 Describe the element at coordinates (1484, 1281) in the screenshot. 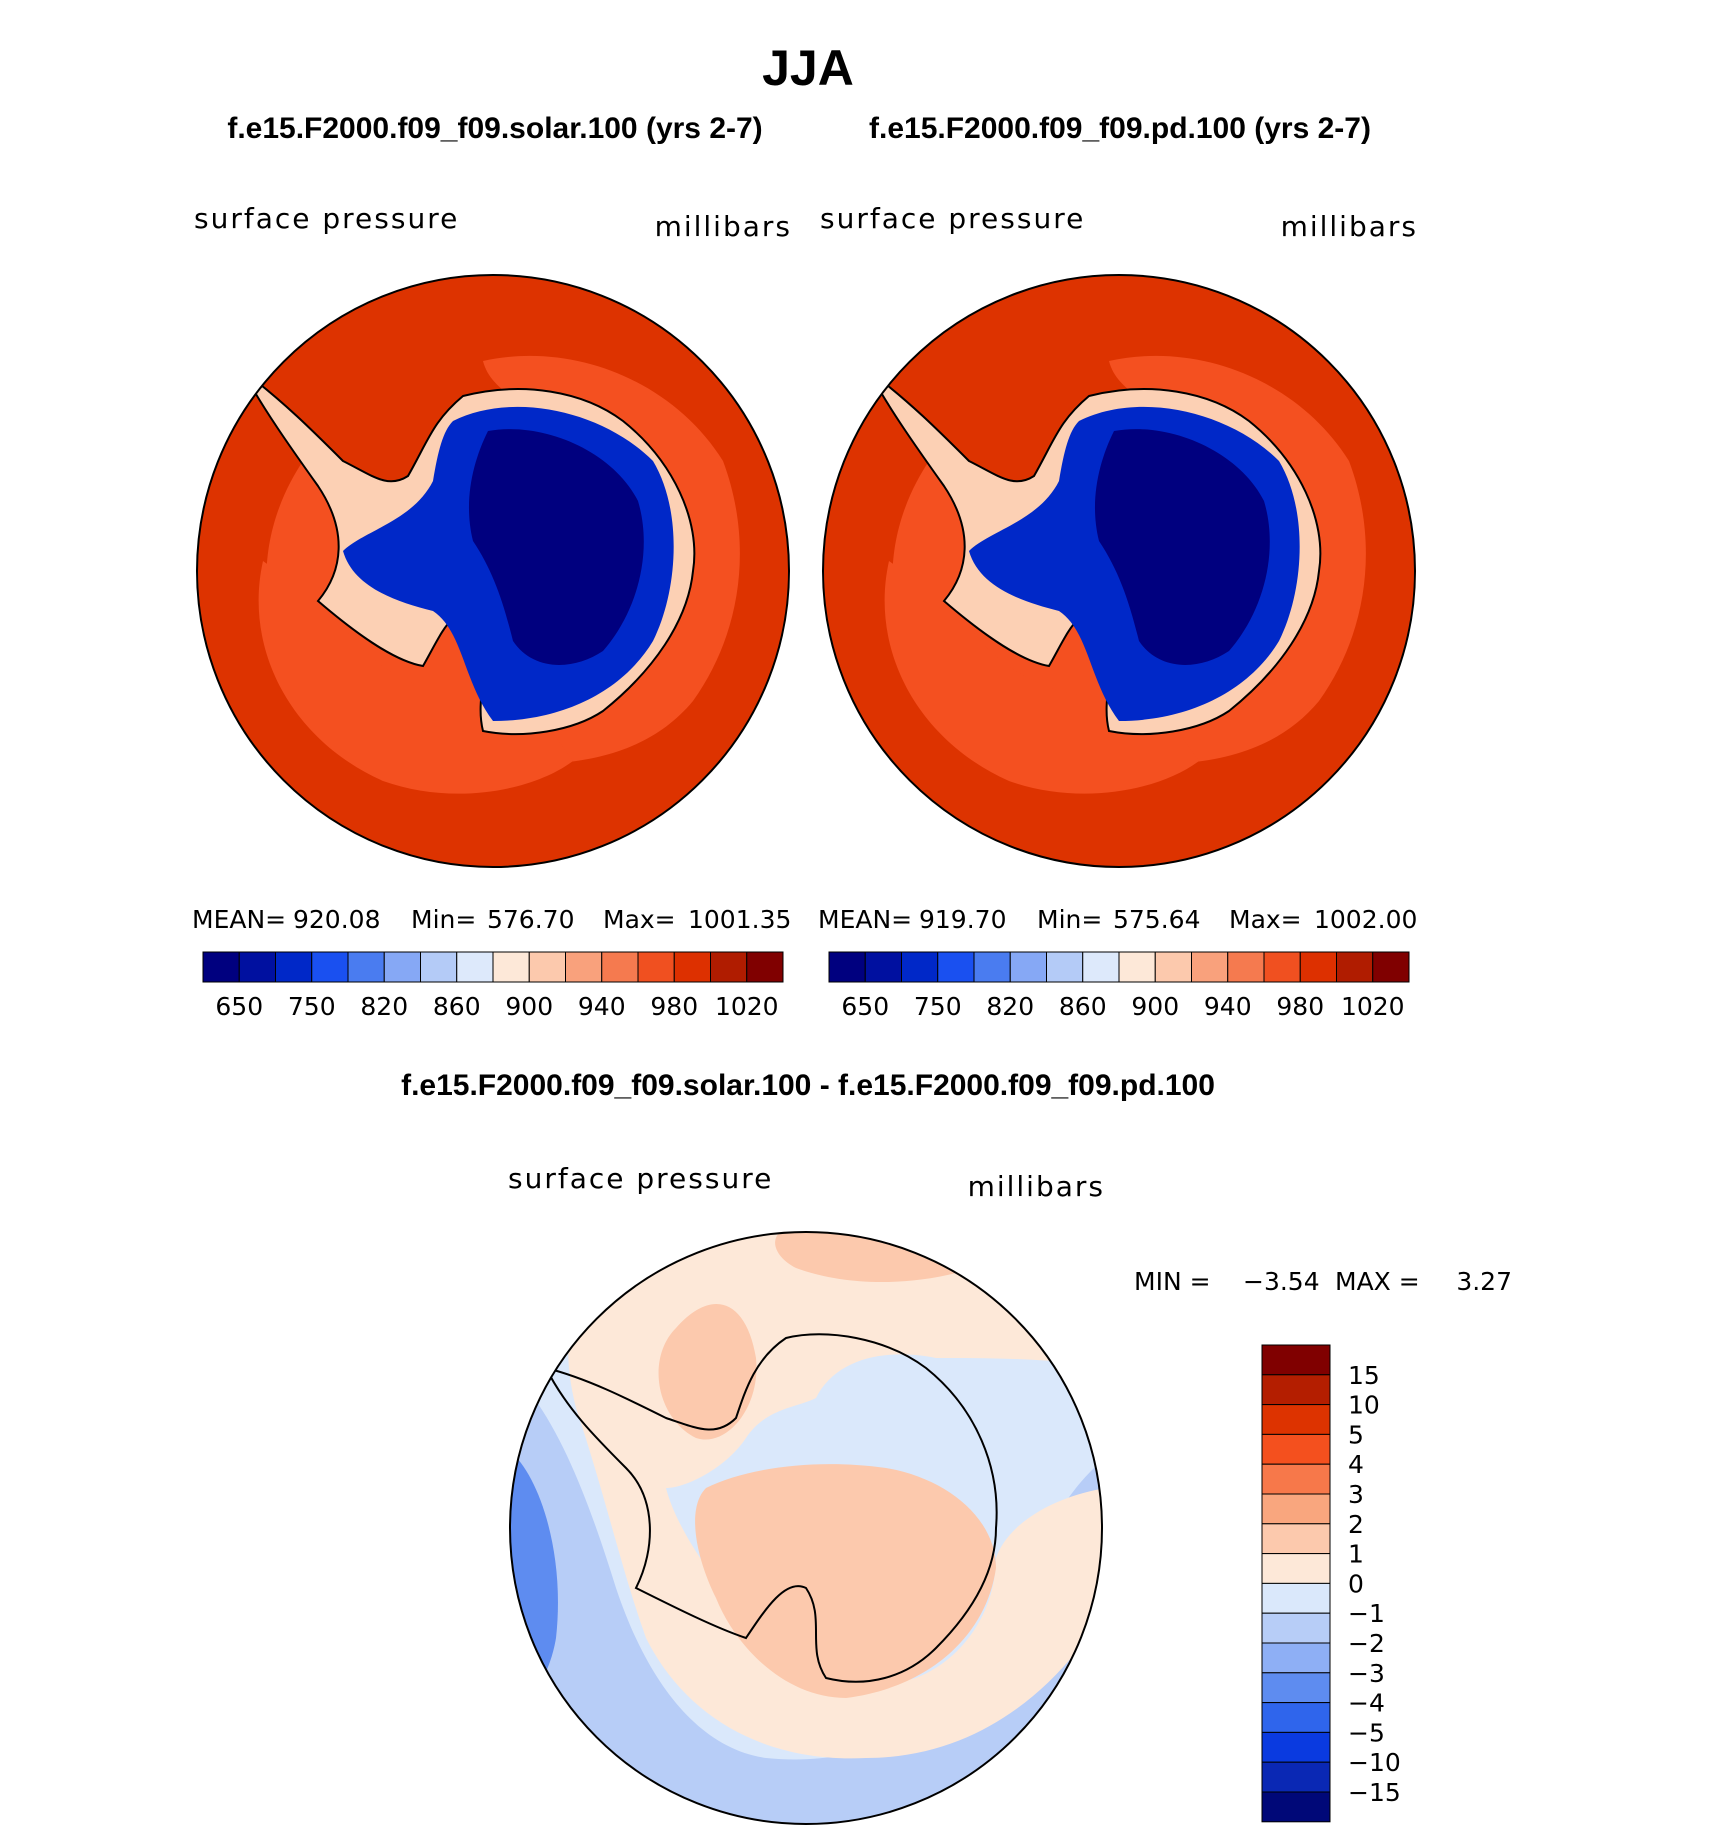

I see `max-value: 3.27` at that location.